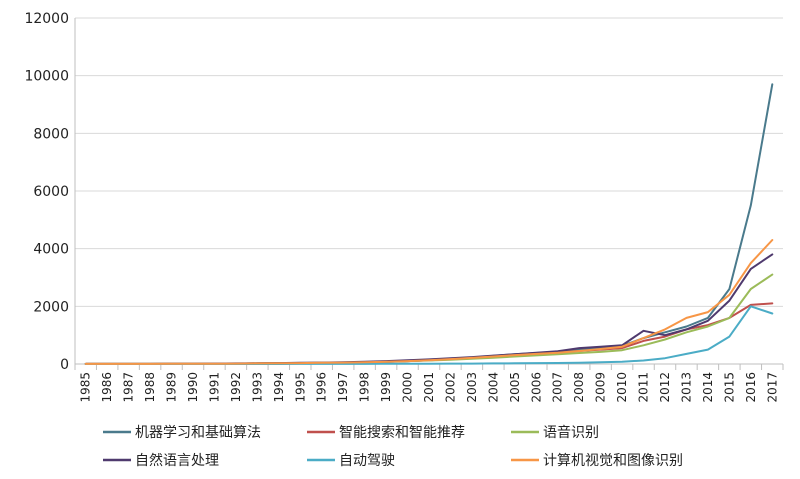  Describe the element at coordinates (558, 387) in the screenshot. I see `x-tick-label: 2007` at that location.